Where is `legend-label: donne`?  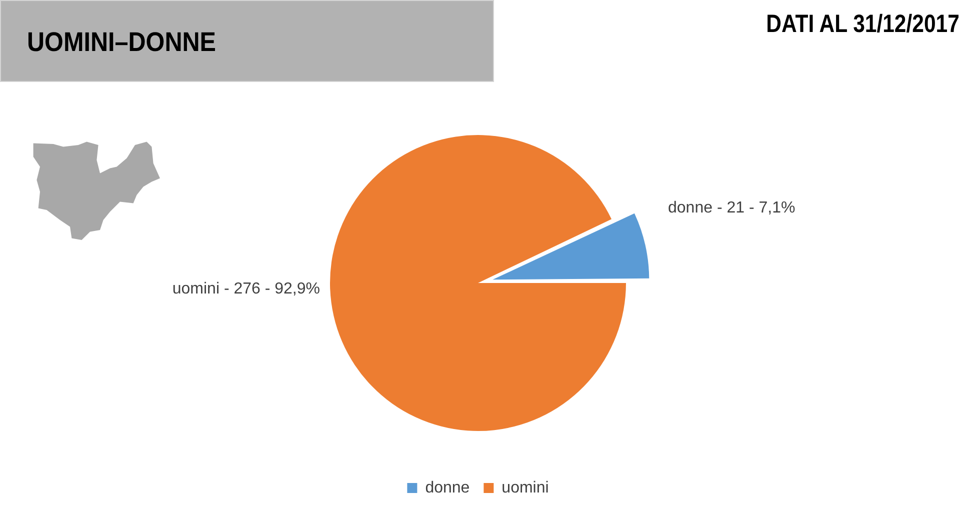
legend-label: donne is located at coordinates (447, 487).